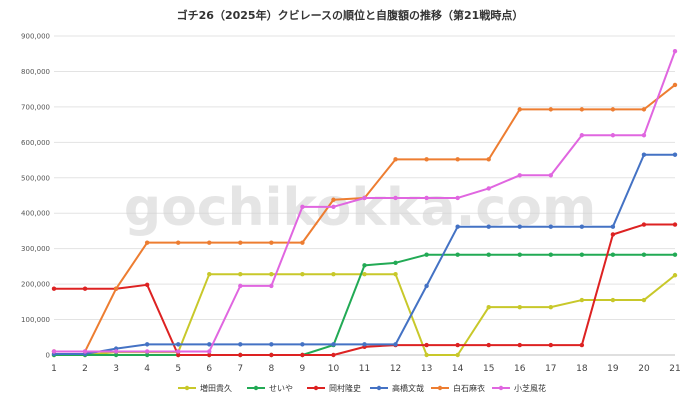  What do you see at coordinates (85, 369) in the screenshot?
I see `x-tick-label: 2` at bounding box center [85, 369].